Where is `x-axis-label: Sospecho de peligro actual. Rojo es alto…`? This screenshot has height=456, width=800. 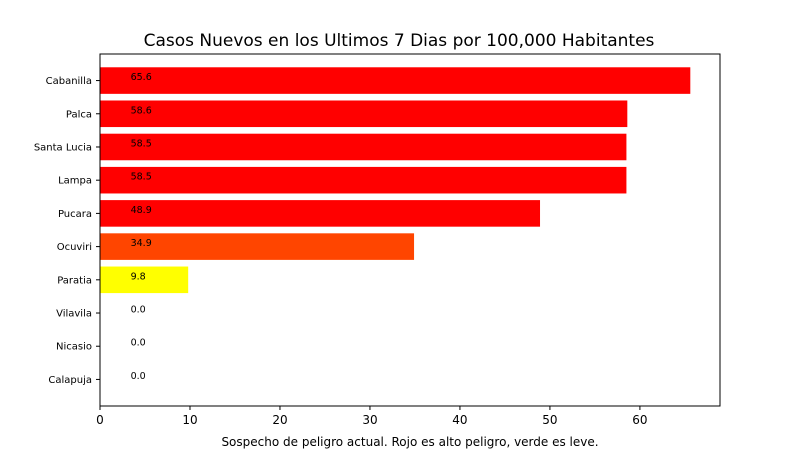
x-axis-label: Sospecho de peligro actual. Rojo es alto… is located at coordinates (409, 442).